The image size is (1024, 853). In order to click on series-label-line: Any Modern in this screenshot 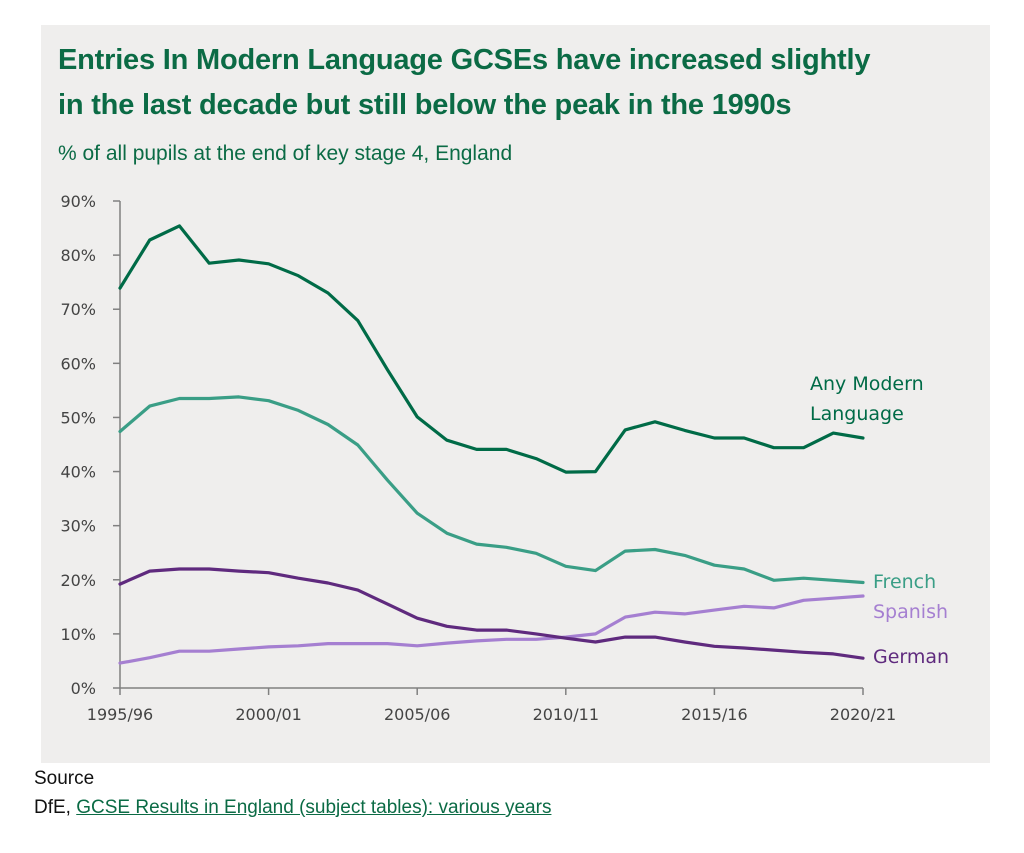, I will do `click(867, 384)`.